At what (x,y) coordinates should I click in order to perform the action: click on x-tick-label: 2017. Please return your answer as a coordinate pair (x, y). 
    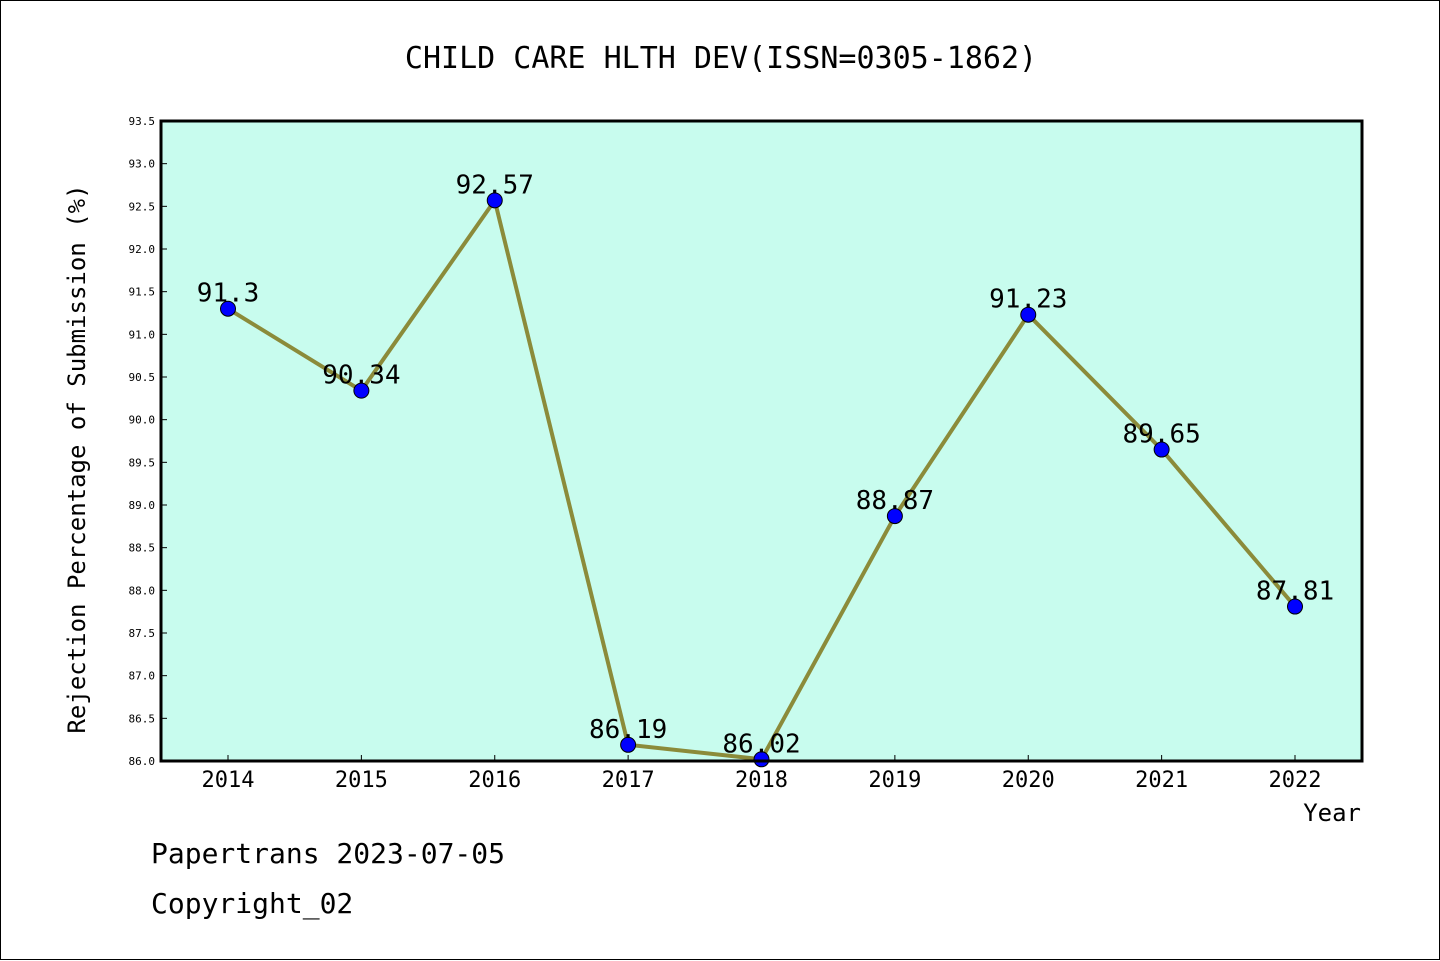
    Looking at the image, I should click on (628, 780).